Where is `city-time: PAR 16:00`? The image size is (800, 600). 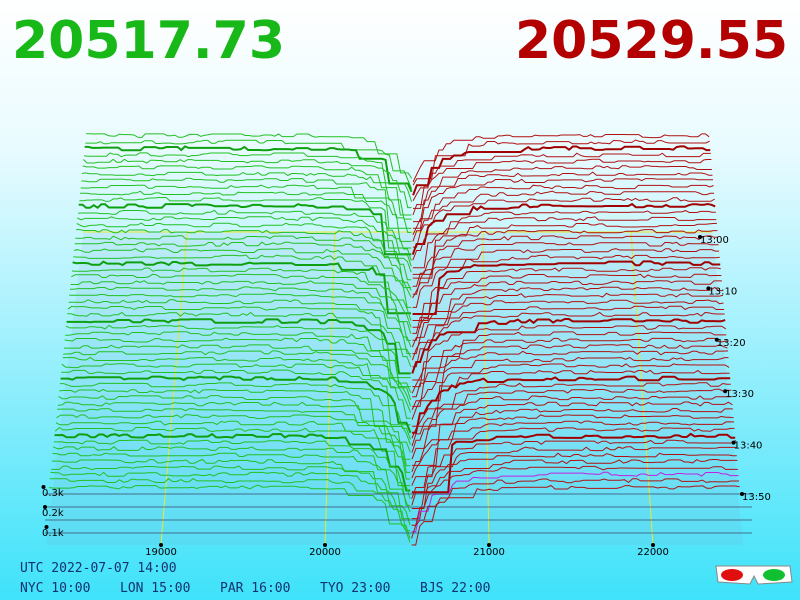
city-time: PAR 16:00 is located at coordinates (255, 588).